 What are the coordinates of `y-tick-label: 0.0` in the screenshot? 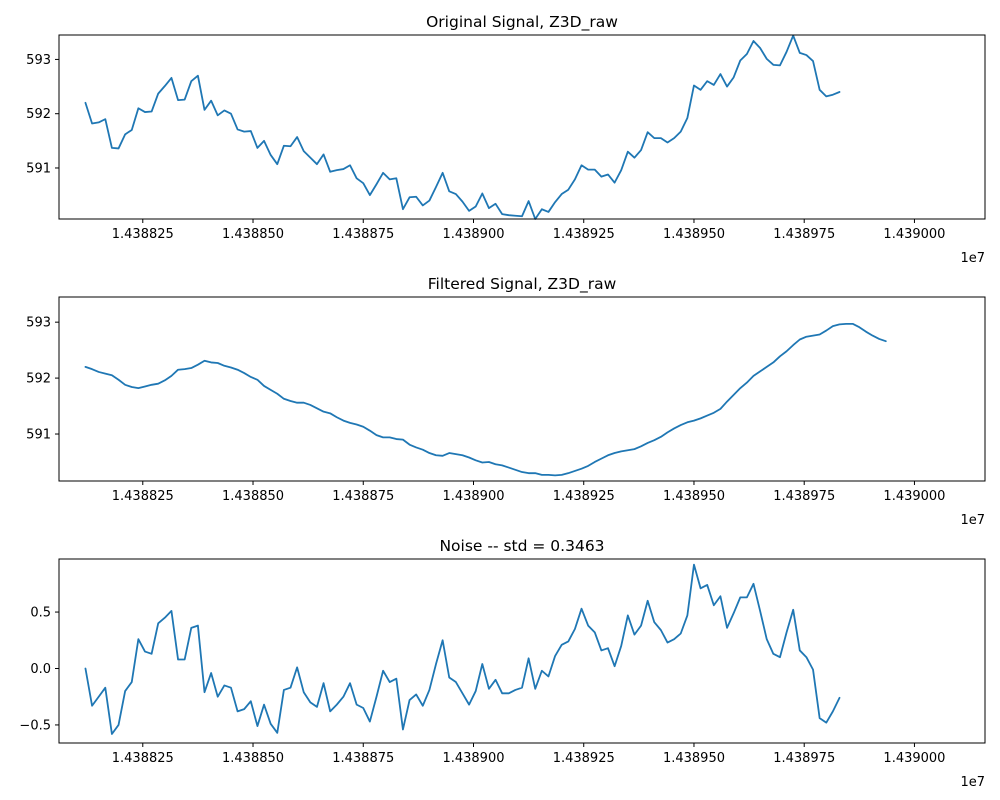 It's located at (40, 669).